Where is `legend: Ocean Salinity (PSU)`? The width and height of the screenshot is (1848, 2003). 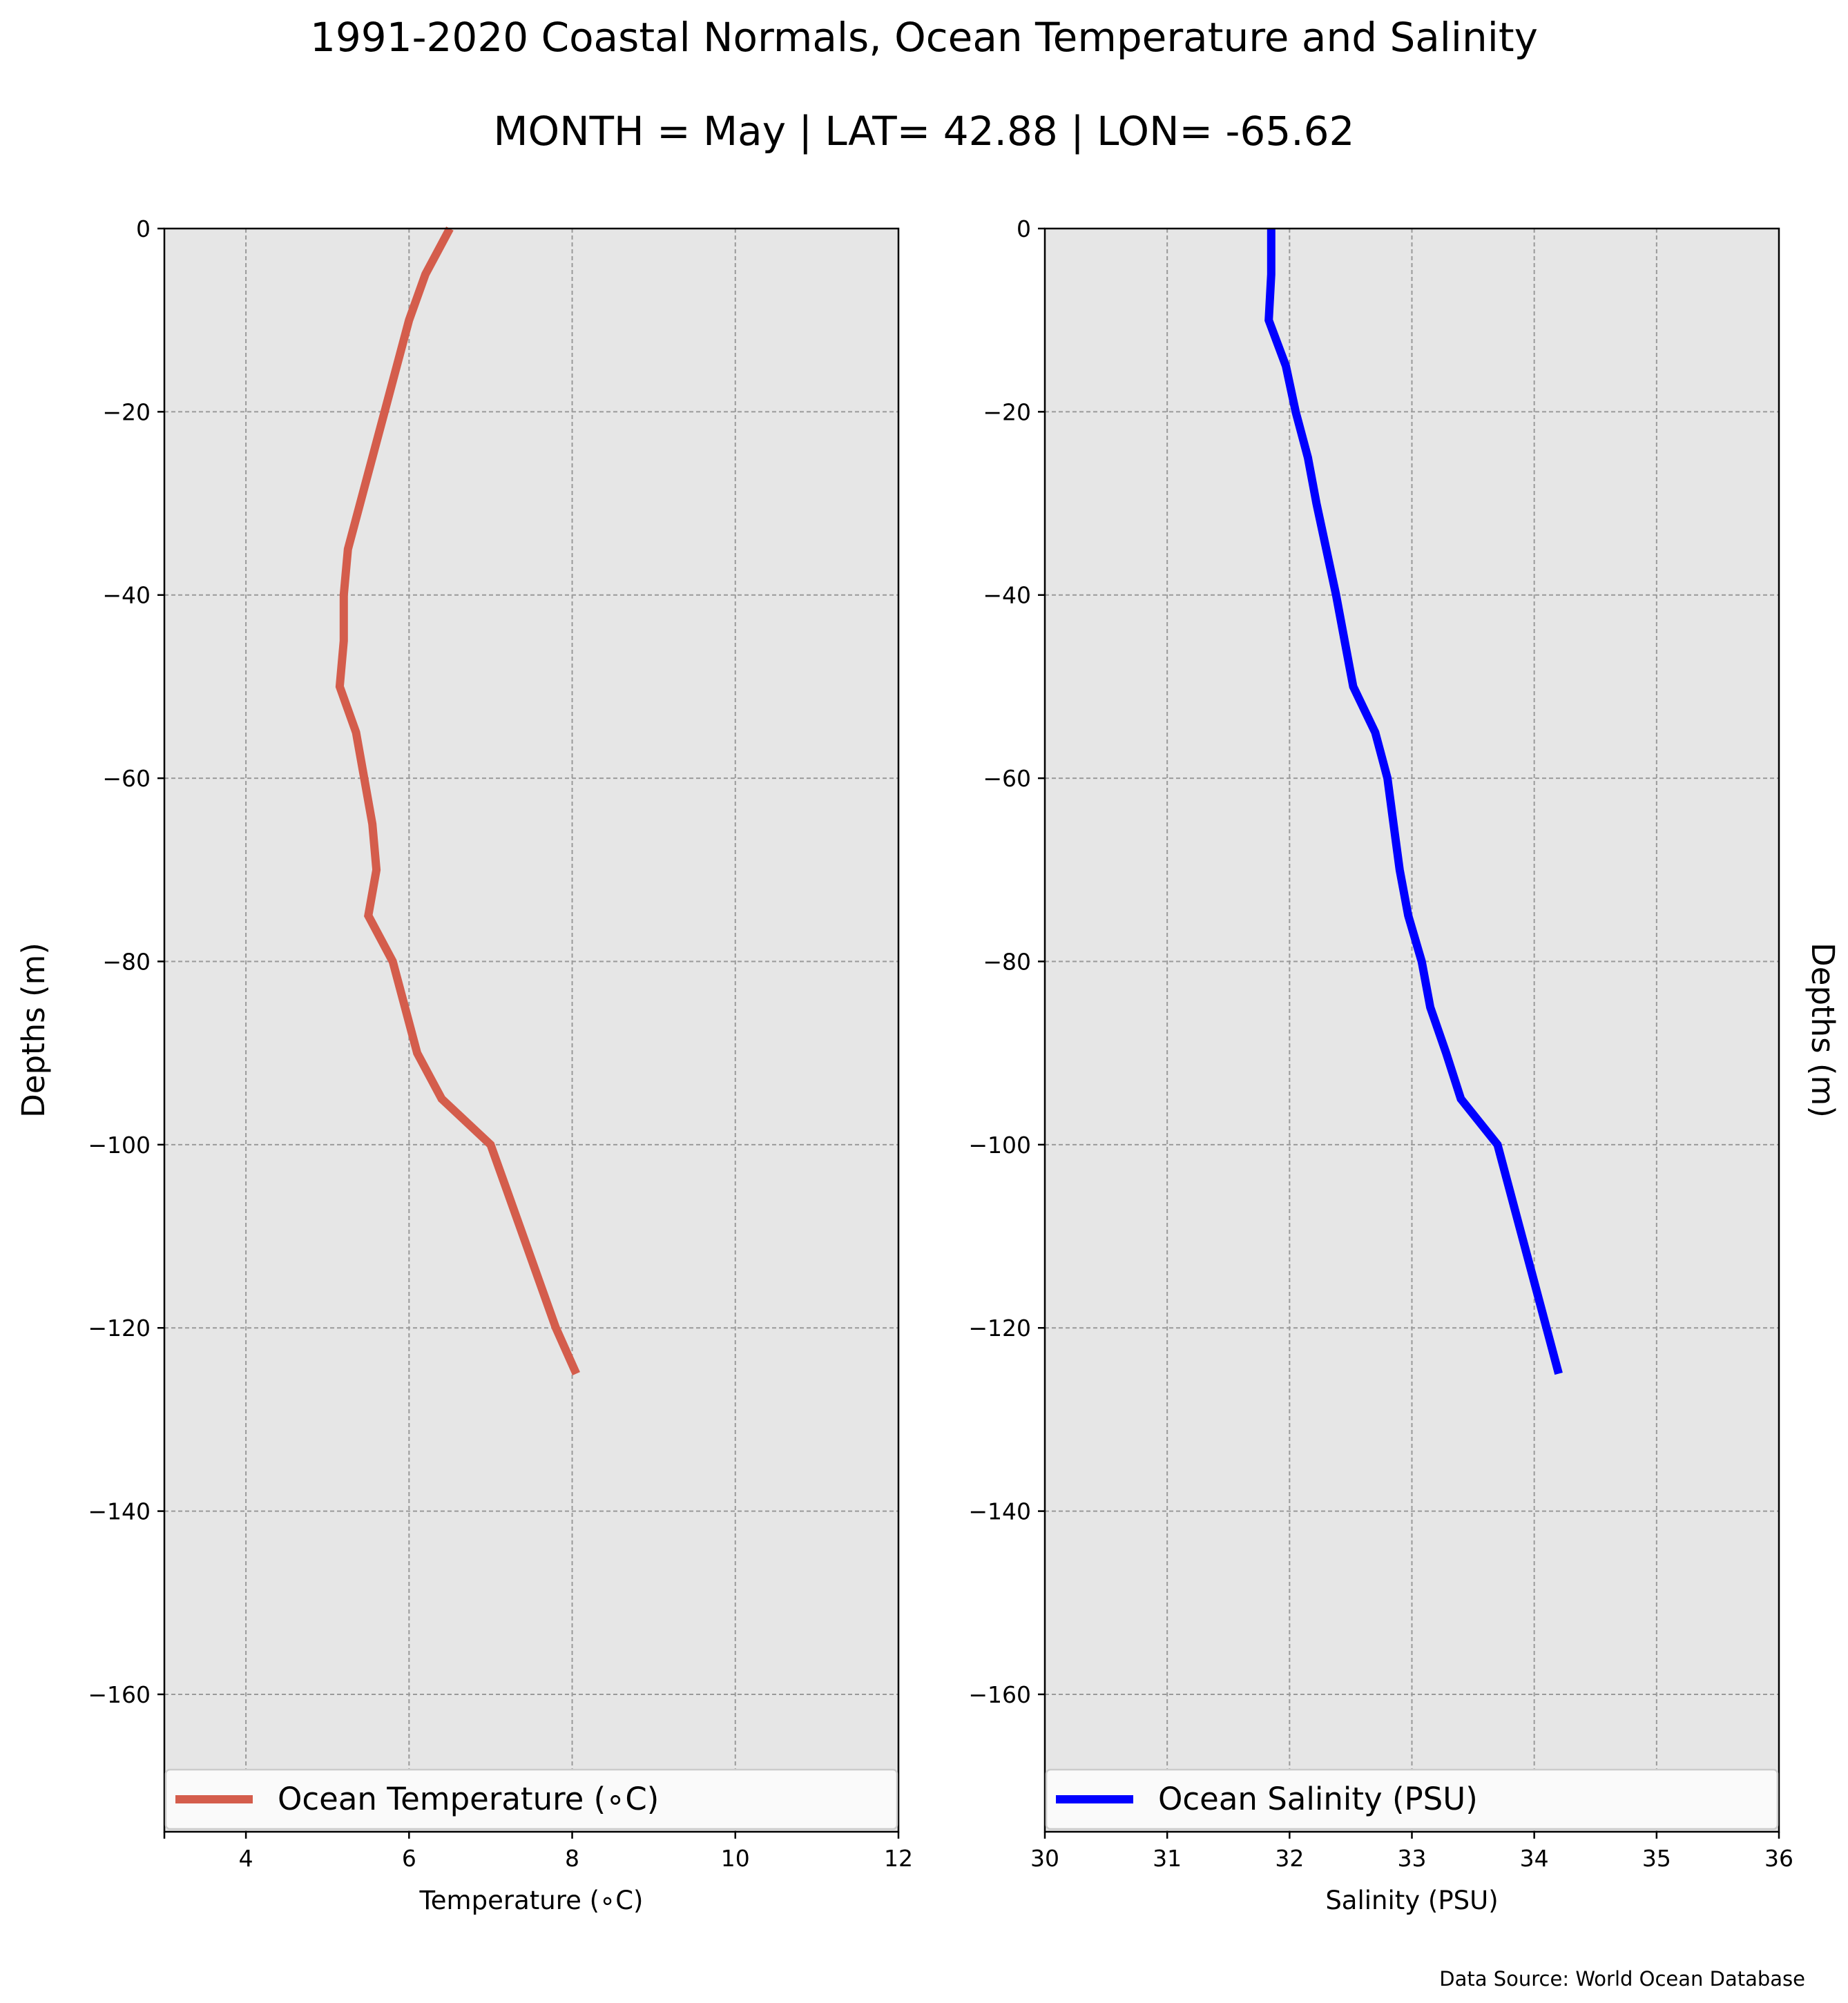
legend: Ocean Salinity (PSU) is located at coordinates (1412, 1799).